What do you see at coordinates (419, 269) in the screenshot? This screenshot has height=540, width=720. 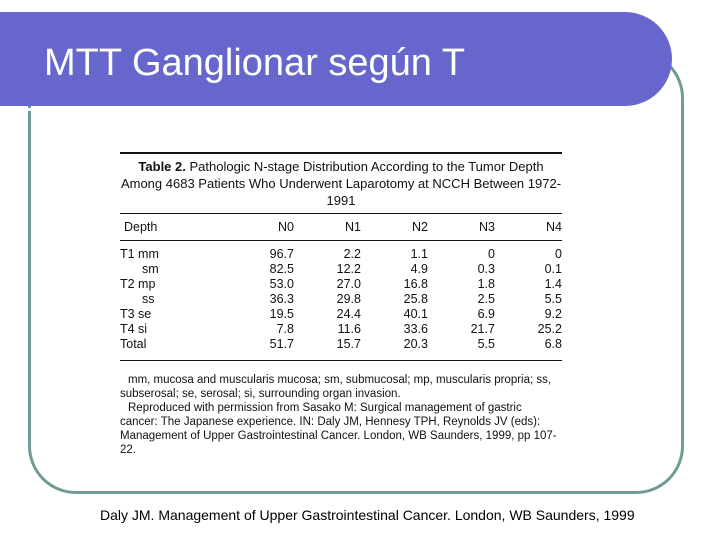 I see `cell-n2: 4.9` at bounding box center [419, 269].